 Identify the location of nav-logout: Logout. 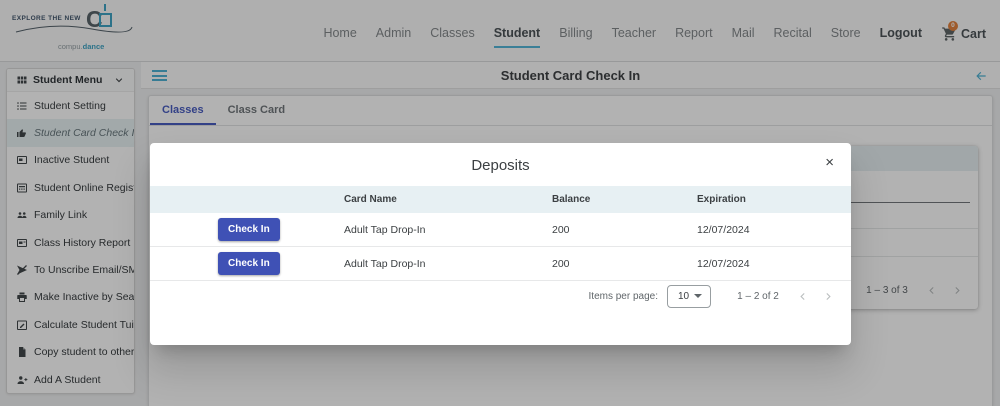
(900, 32).